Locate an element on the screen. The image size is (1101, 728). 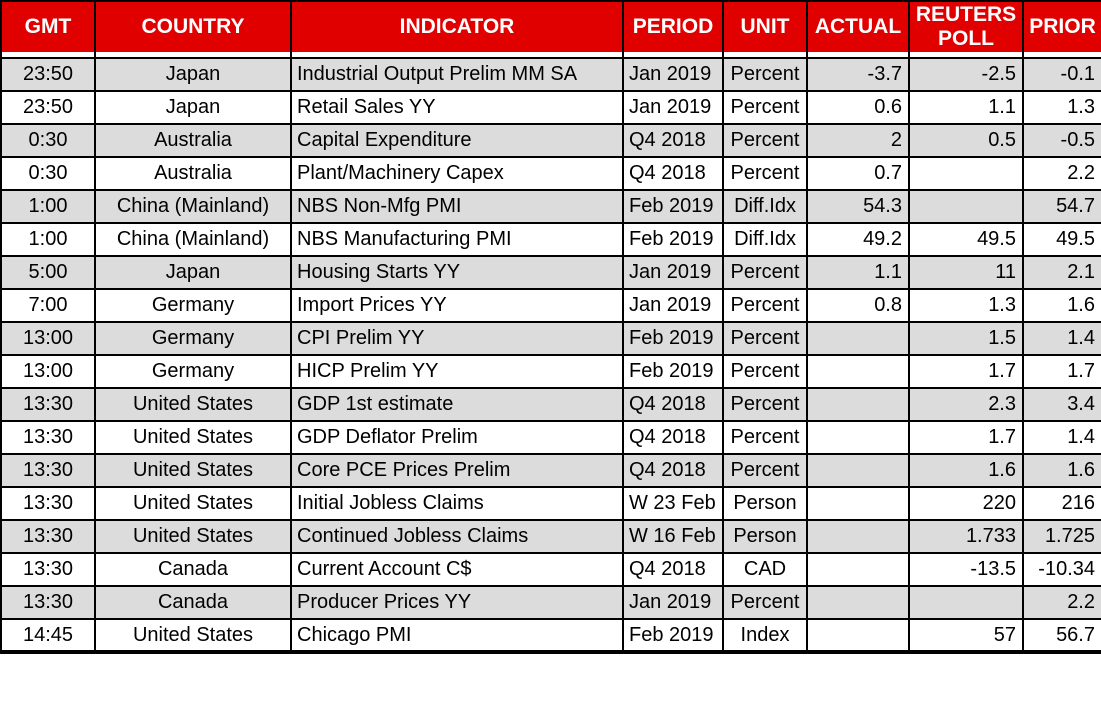
cell-prior: 216 is located at coordinates (1061, 503).